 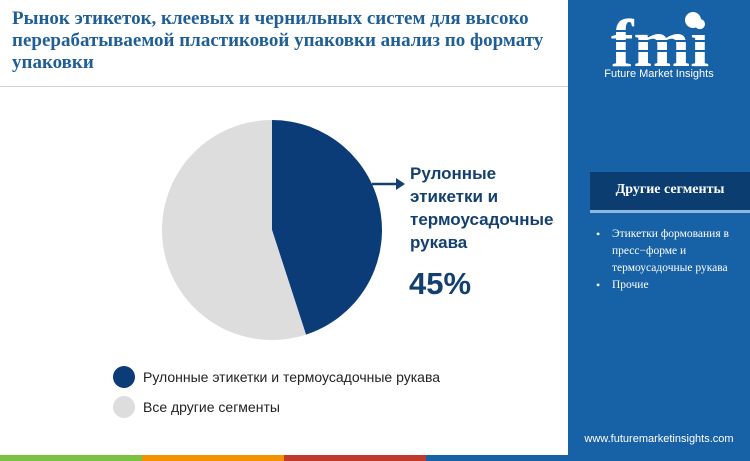 I want to click on pie-slice-roll-labels, so click(x=327, y=227).